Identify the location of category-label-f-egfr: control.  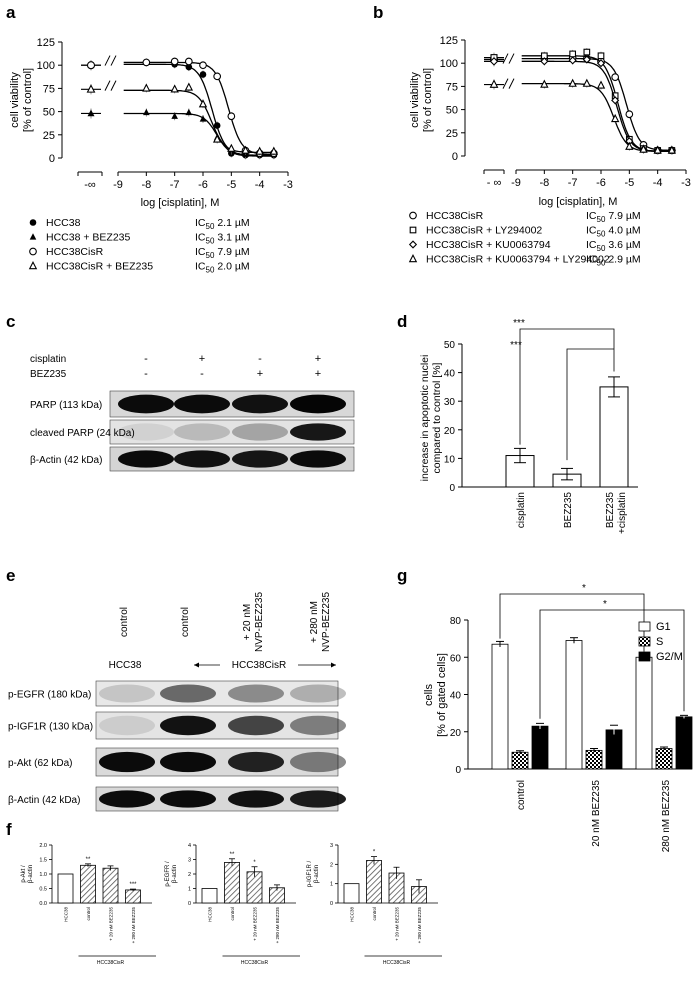
(232, 914).